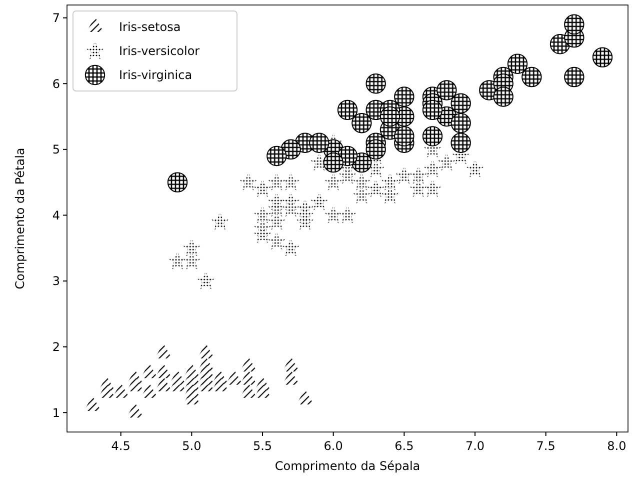 Image resolution: width=635 pixels, height=491 pixels. Describe the element at coordinates (192, 446) in the screenshot. I see `x-tick-label: 5.0` at that location.